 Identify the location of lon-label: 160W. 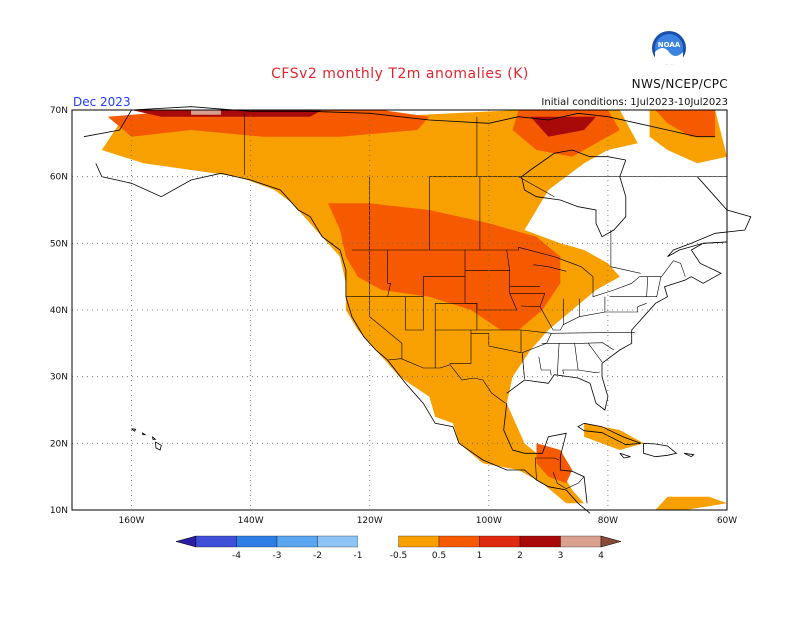
(132, 521).